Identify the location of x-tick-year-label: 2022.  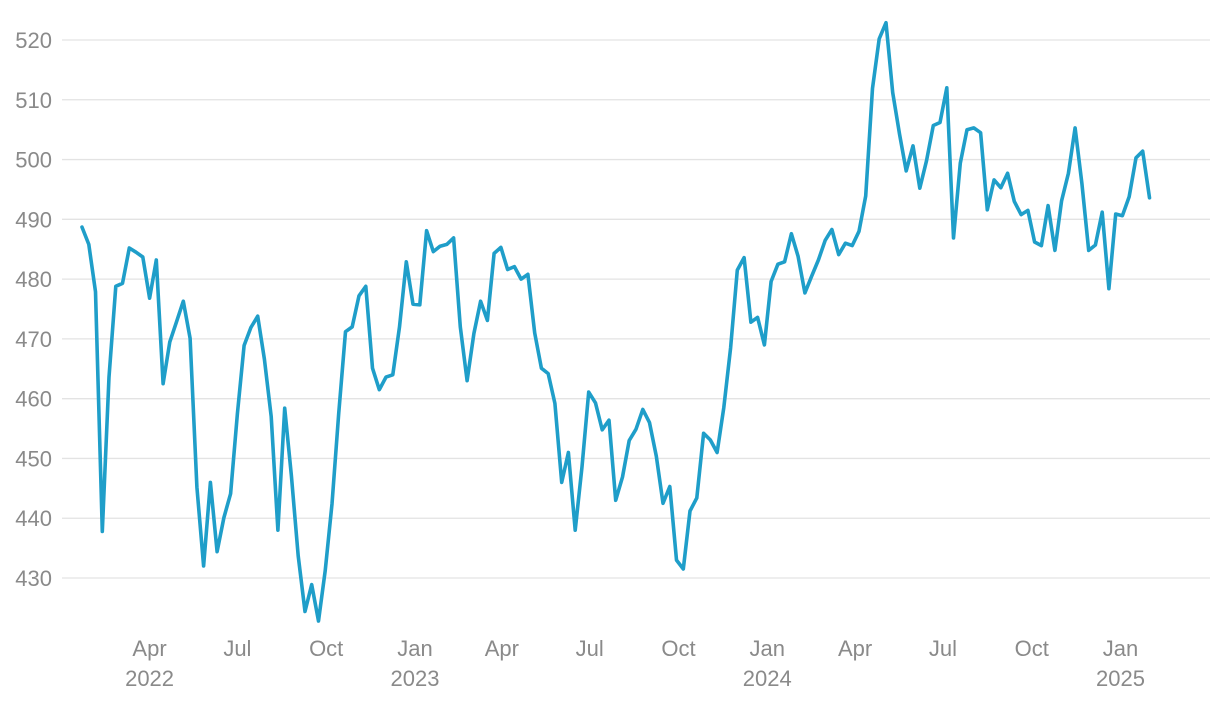
(149, 678).